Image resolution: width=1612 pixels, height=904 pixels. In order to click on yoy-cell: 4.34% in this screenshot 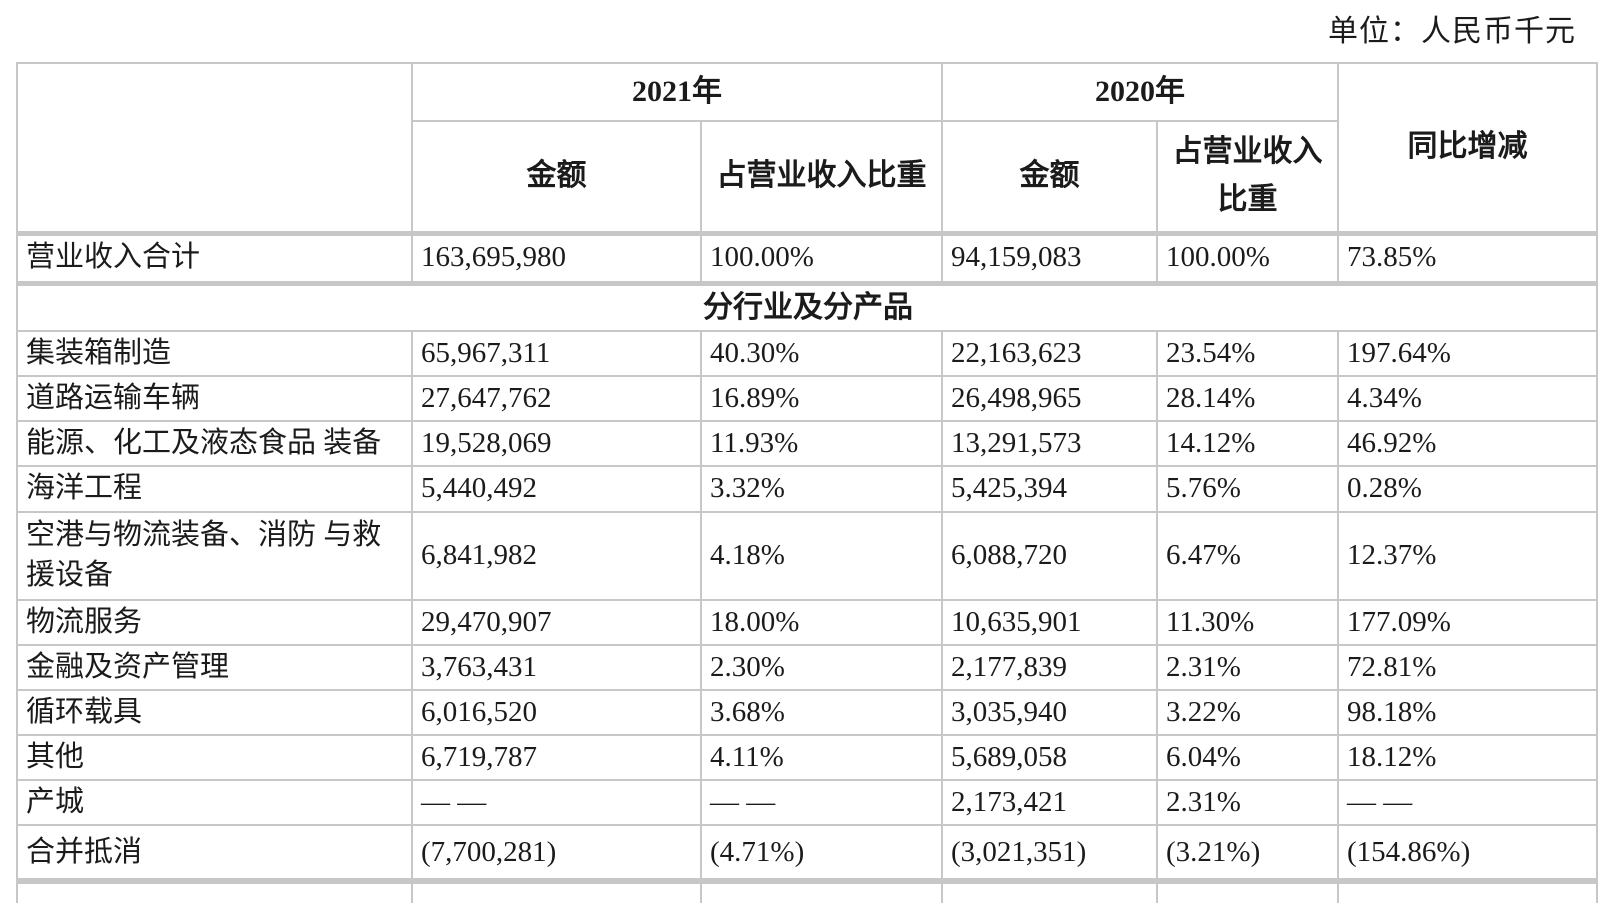, I will do `click(1467, 399)`.